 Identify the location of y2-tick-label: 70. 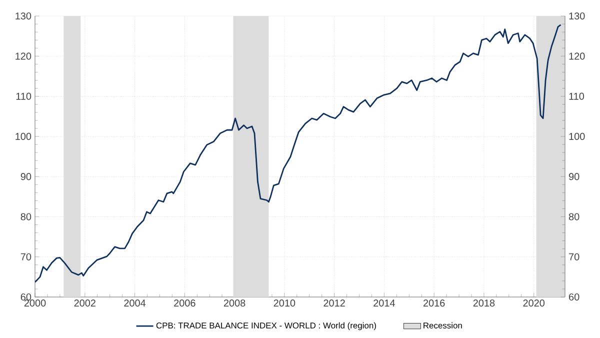
(574, 256).